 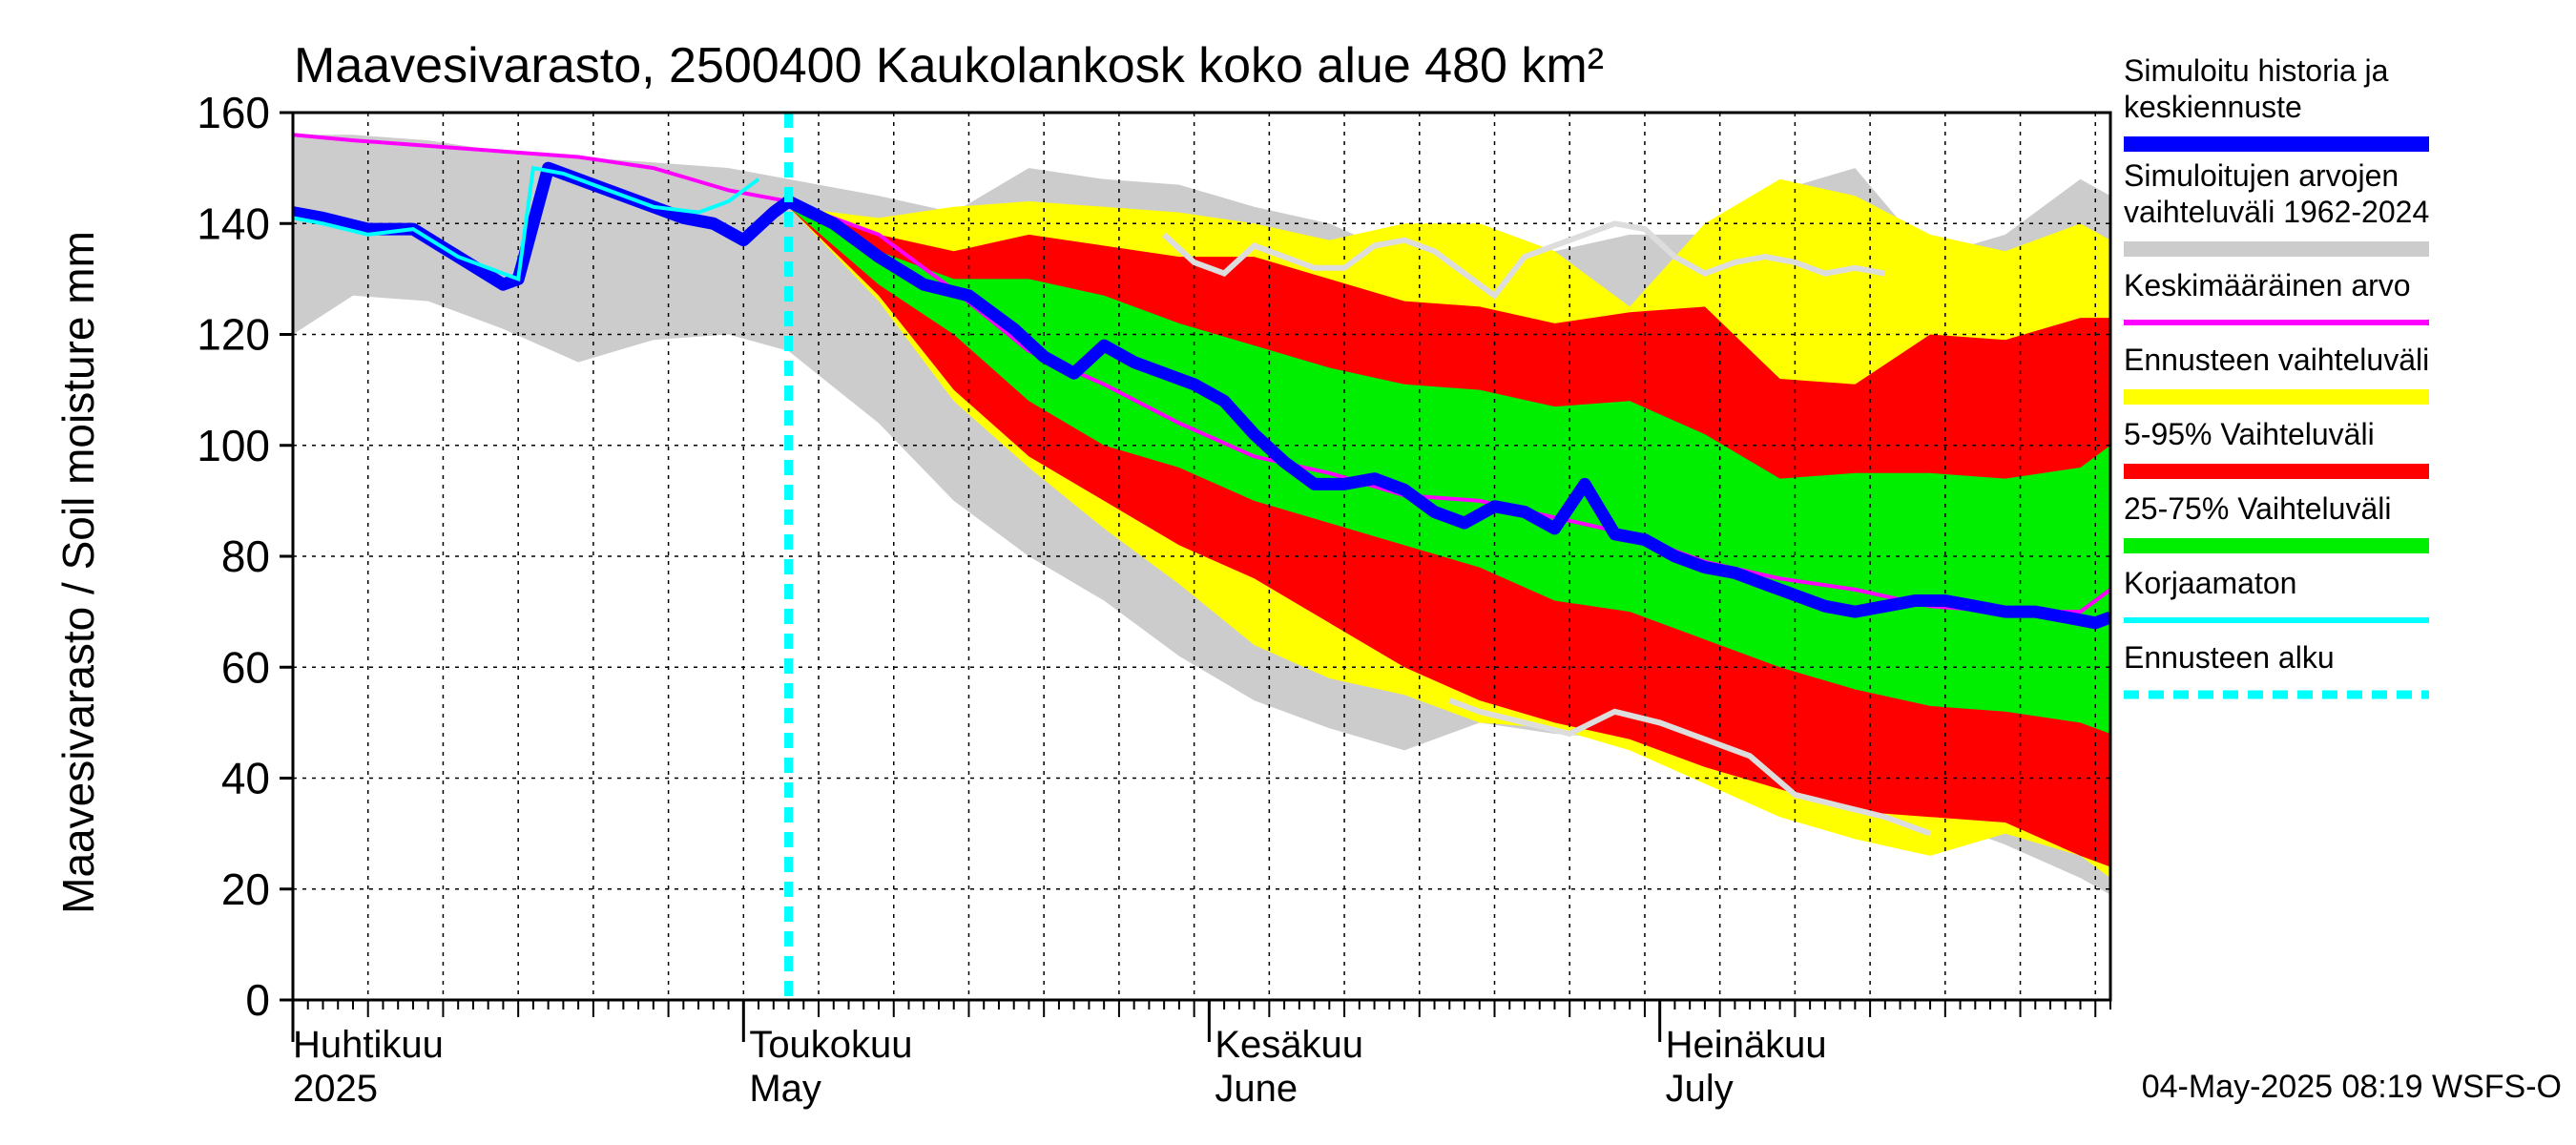 I want to click on x-month-label-fi: Heinäkuu, so click(x=1746, y=1045).